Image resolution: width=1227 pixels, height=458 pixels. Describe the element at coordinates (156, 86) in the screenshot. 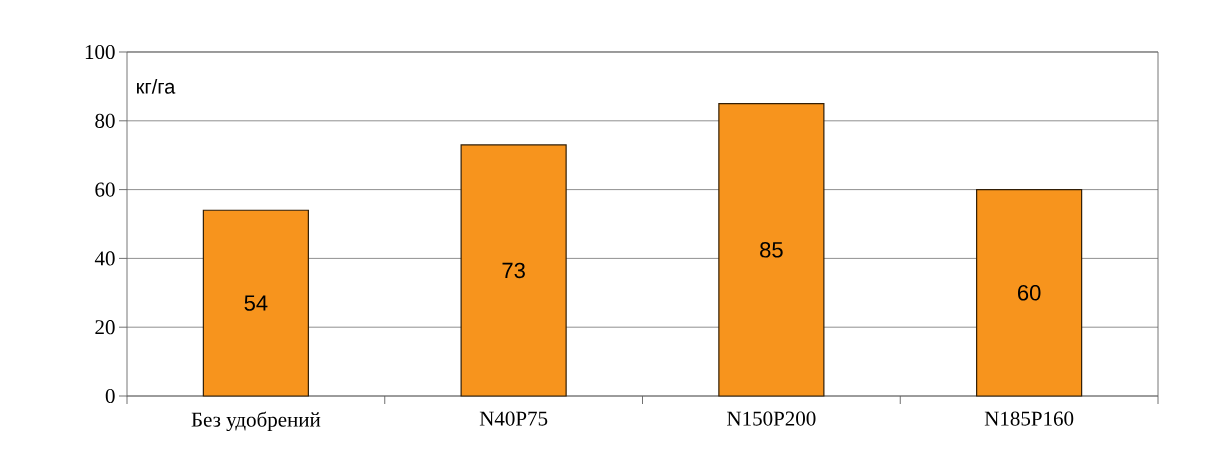

I see `y-axis-title: кг/га` at that location.